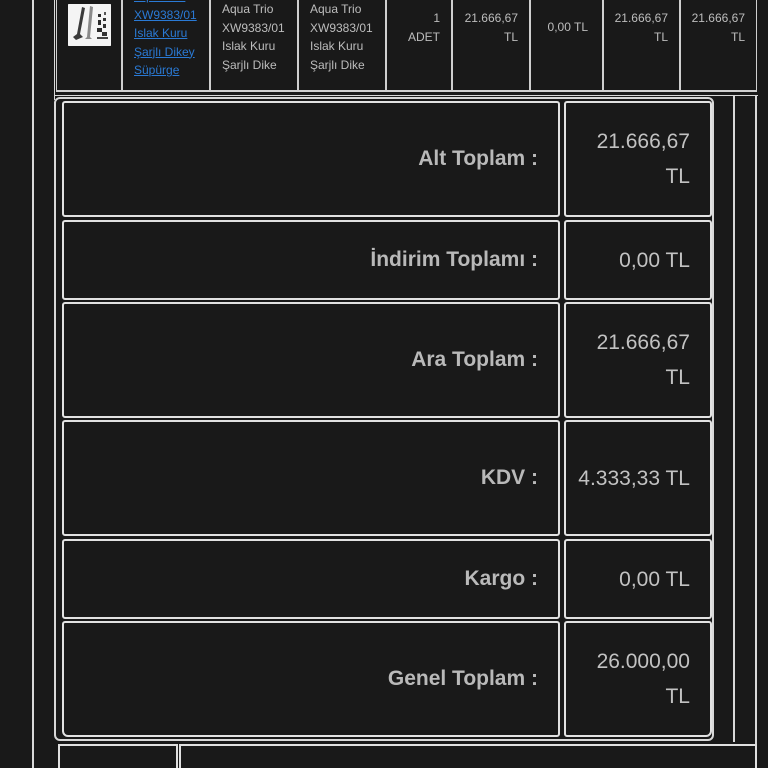 Image resolution: width=768 pixels, height=768 pixels. Describe the element at coordinates (311, 159) in the screenshot. I see `subtotal-label: Alt Toplam :` at that location.